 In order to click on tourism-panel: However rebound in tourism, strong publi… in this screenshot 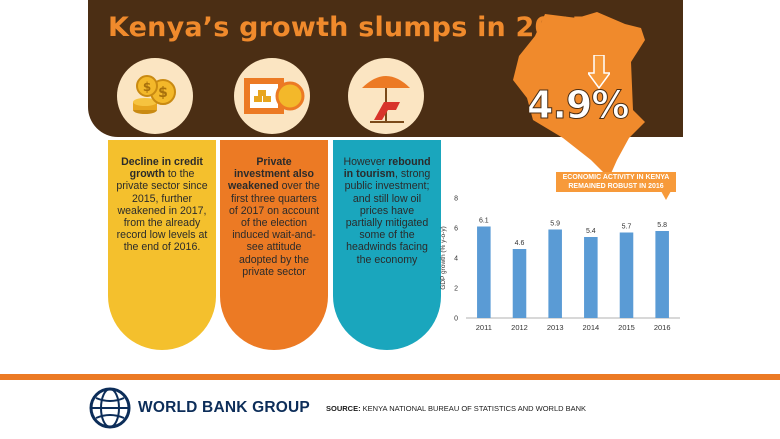, I will do `click(387, 245)`.